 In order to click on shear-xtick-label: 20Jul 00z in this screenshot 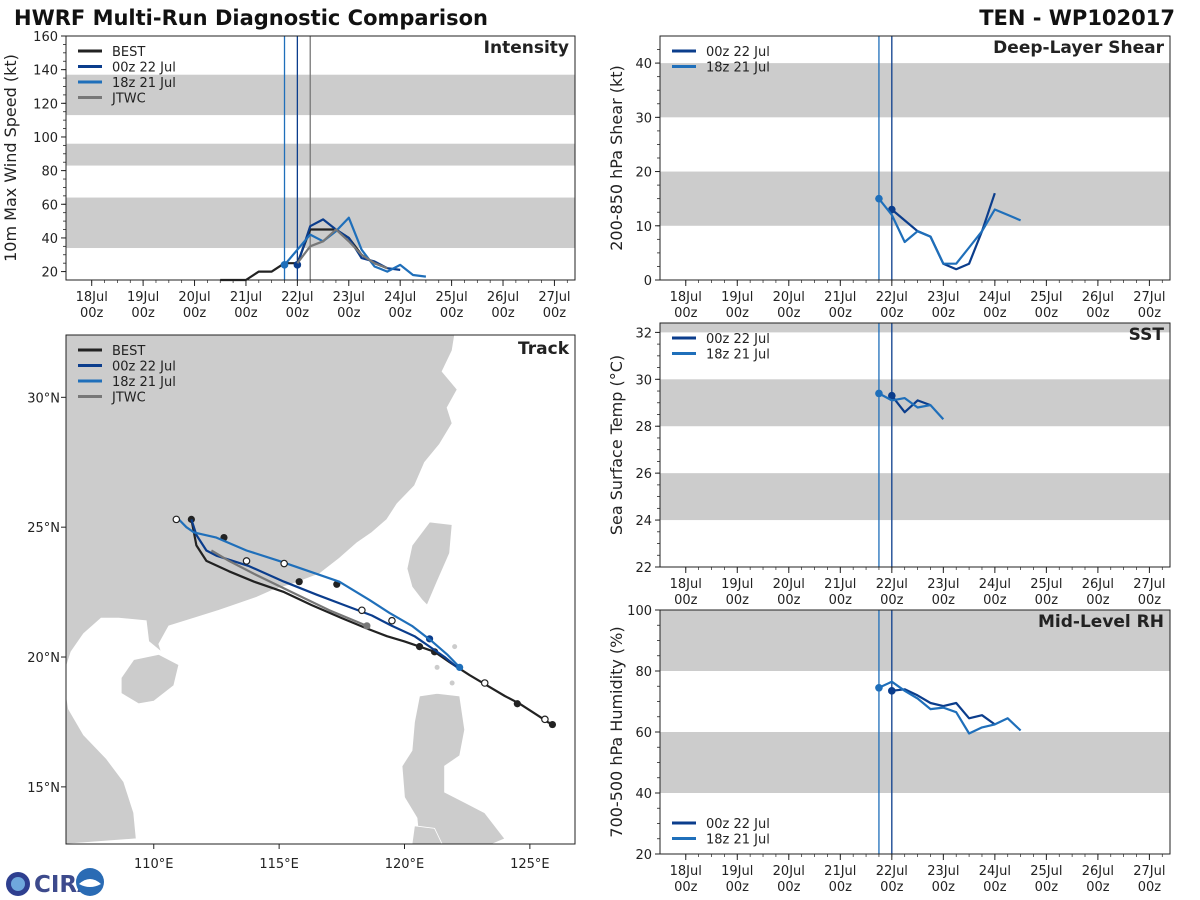, I will do `click(789, 305)`.